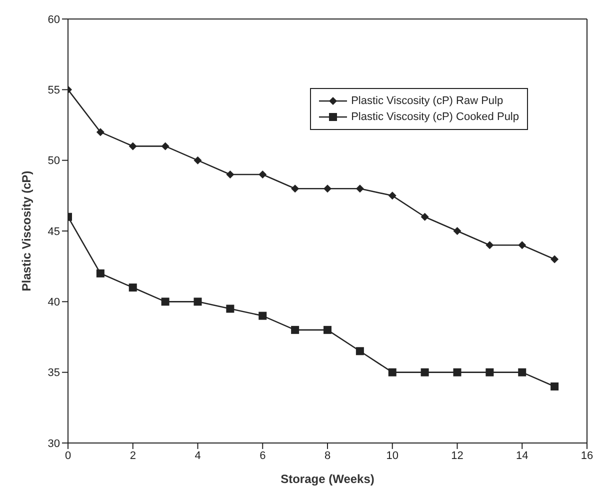 Image resolution: width=608 pixels, height=501 pixels. I want to click on x-tick-label: 4, so click(197, 456).